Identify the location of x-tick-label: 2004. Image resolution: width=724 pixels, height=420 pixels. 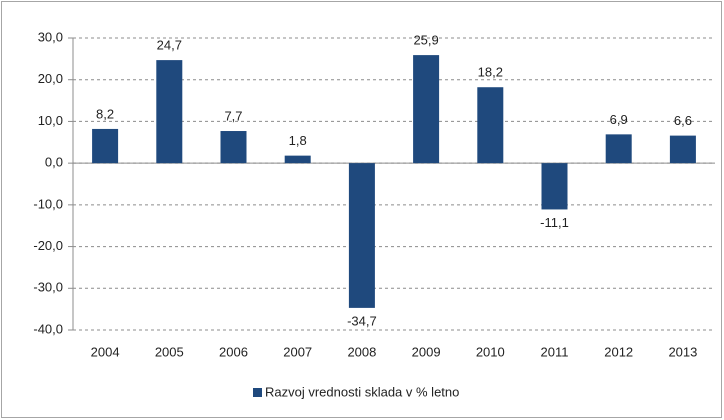
(105, 351).